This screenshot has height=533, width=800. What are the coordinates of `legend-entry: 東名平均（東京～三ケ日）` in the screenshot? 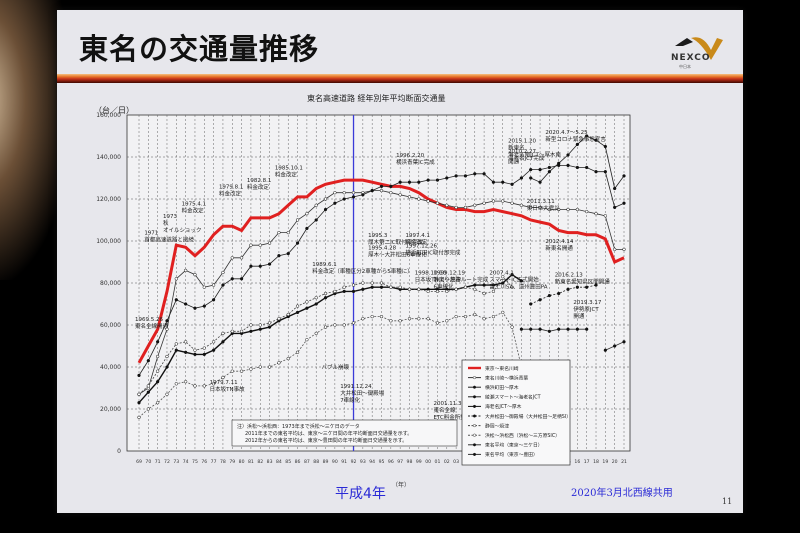 It's located at (514, 445).